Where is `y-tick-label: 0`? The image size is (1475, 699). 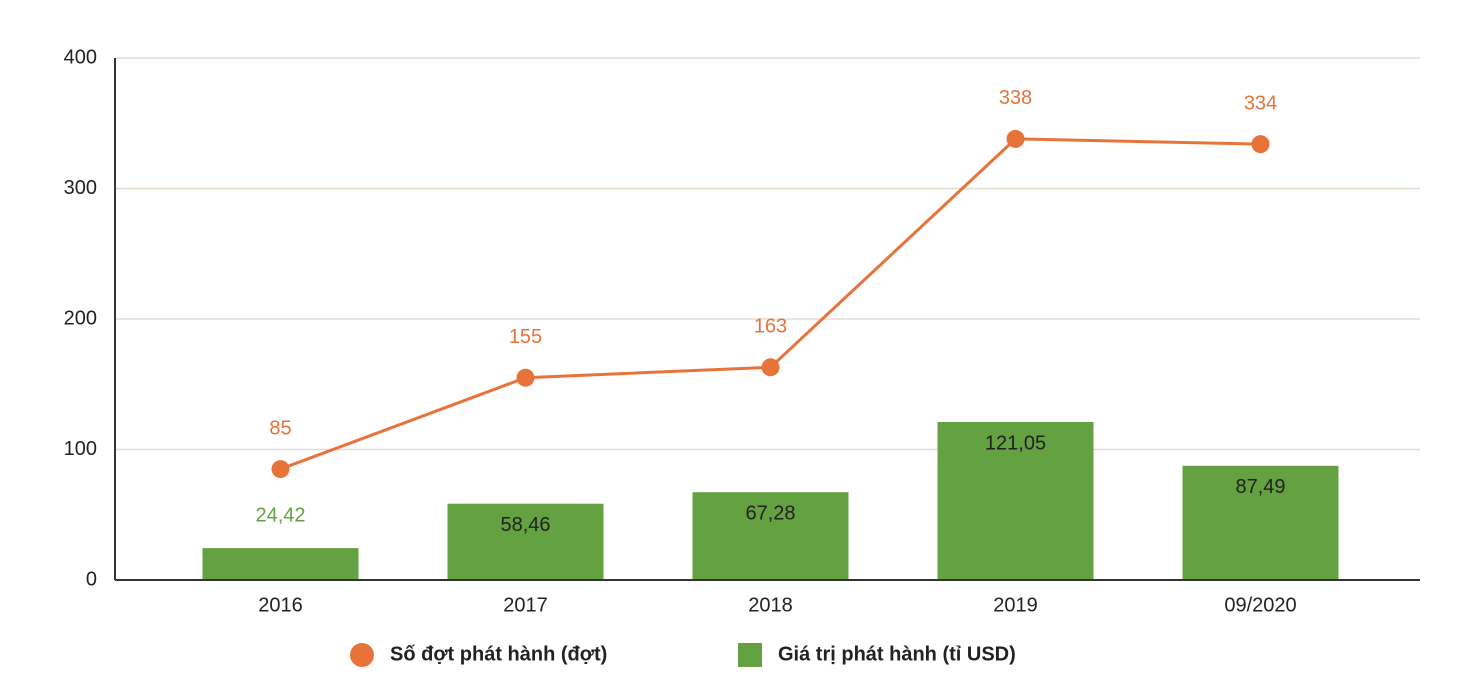
y-tick-label: 0 is located at coordinates (91, 579).